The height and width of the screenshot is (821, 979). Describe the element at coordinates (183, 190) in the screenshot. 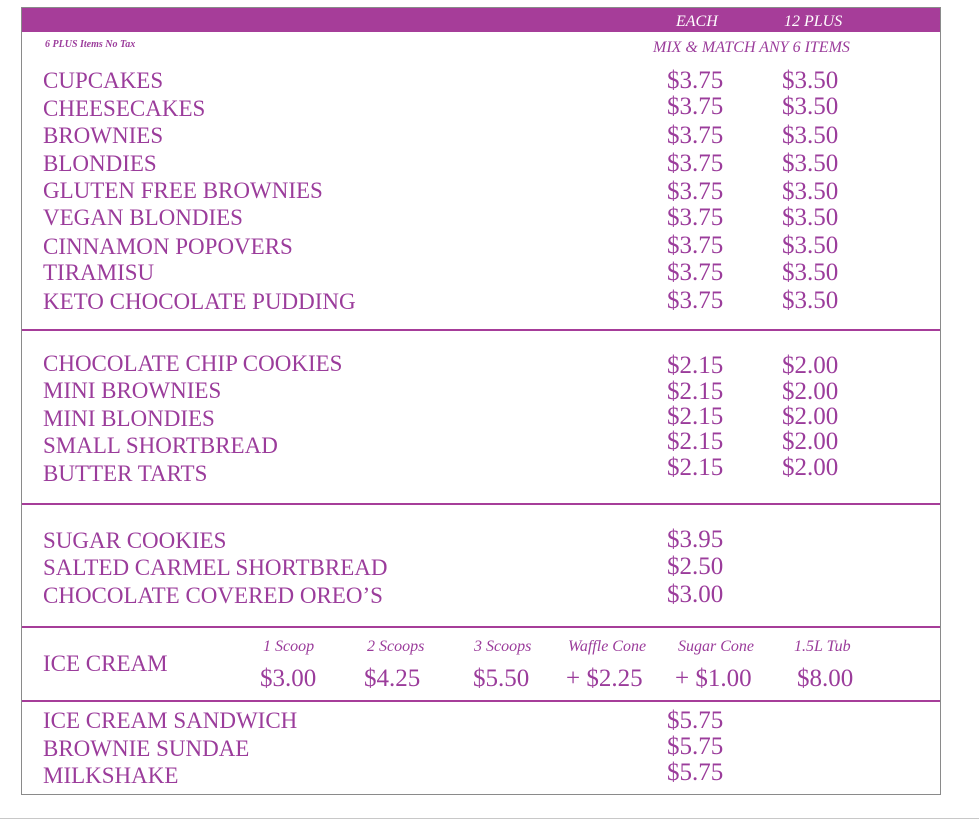

I see `menu-item-name: GLUTEN FREE BROWNIES` at that location.